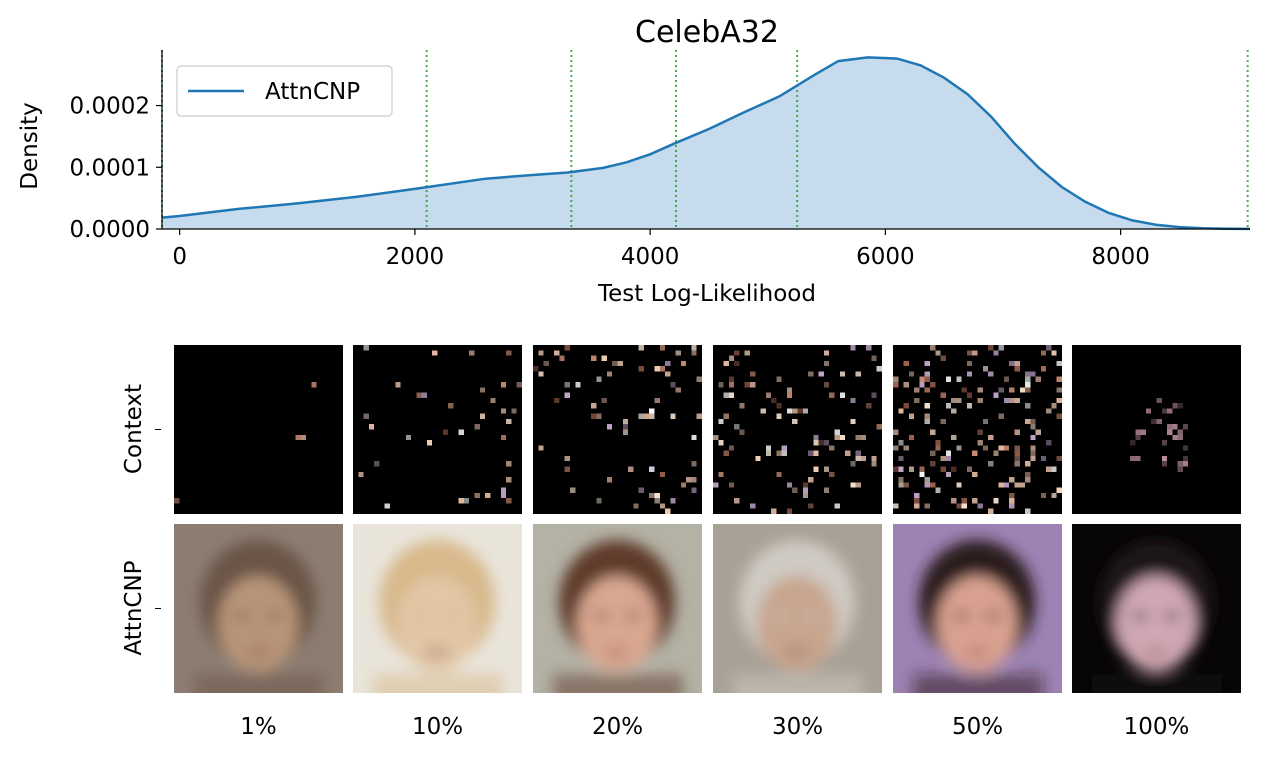  What do you see at coordinates (1156, 727) in the screenshot?
I see `column-label-5: 100%` at bounding box center [1156, 727].